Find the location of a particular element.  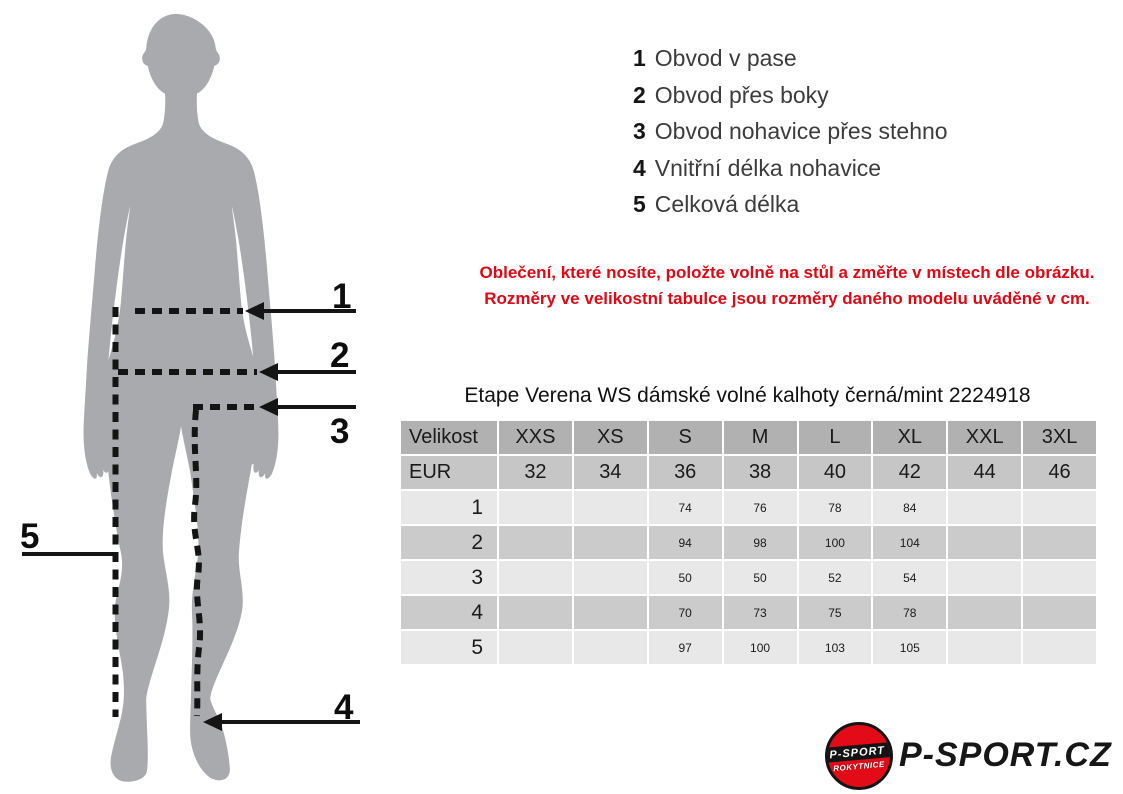

legend-item-label: Celková délka is located at coordinates (727, 204).